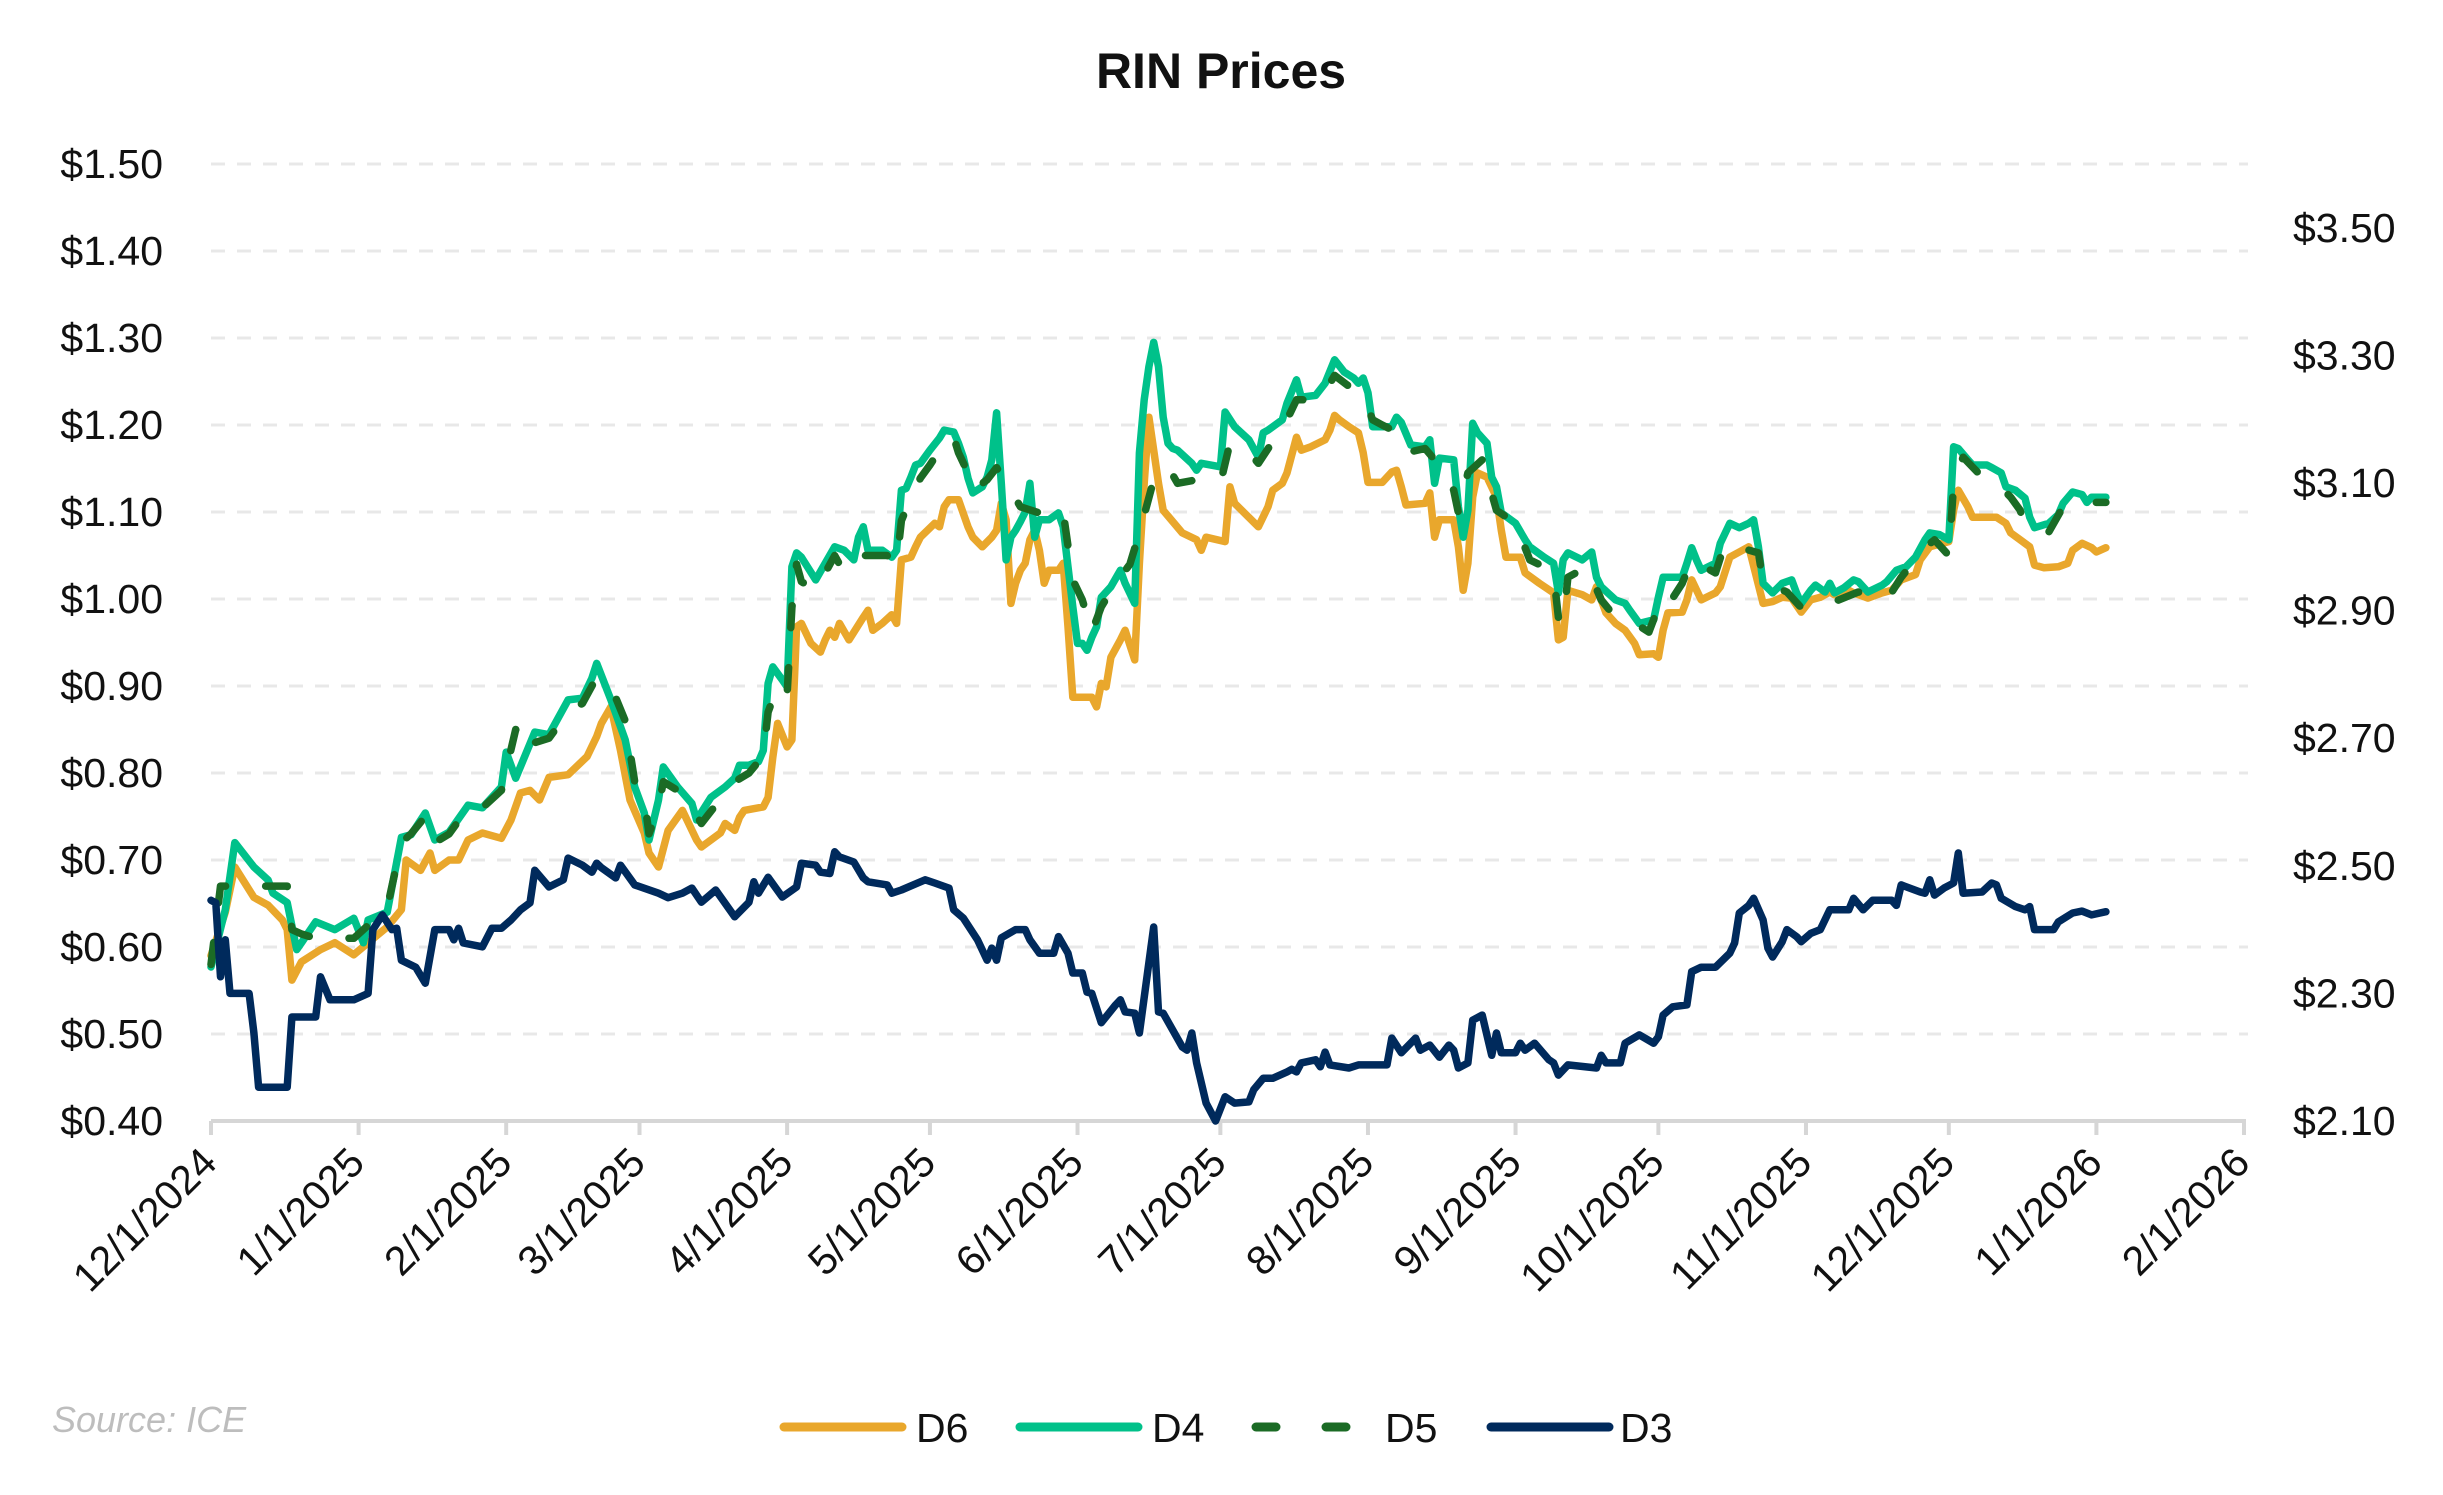 The image size is (2443, 1495). Describe the element at coordinates (1158, 986) in the screenshot. I see `series-line-d3` at that location.